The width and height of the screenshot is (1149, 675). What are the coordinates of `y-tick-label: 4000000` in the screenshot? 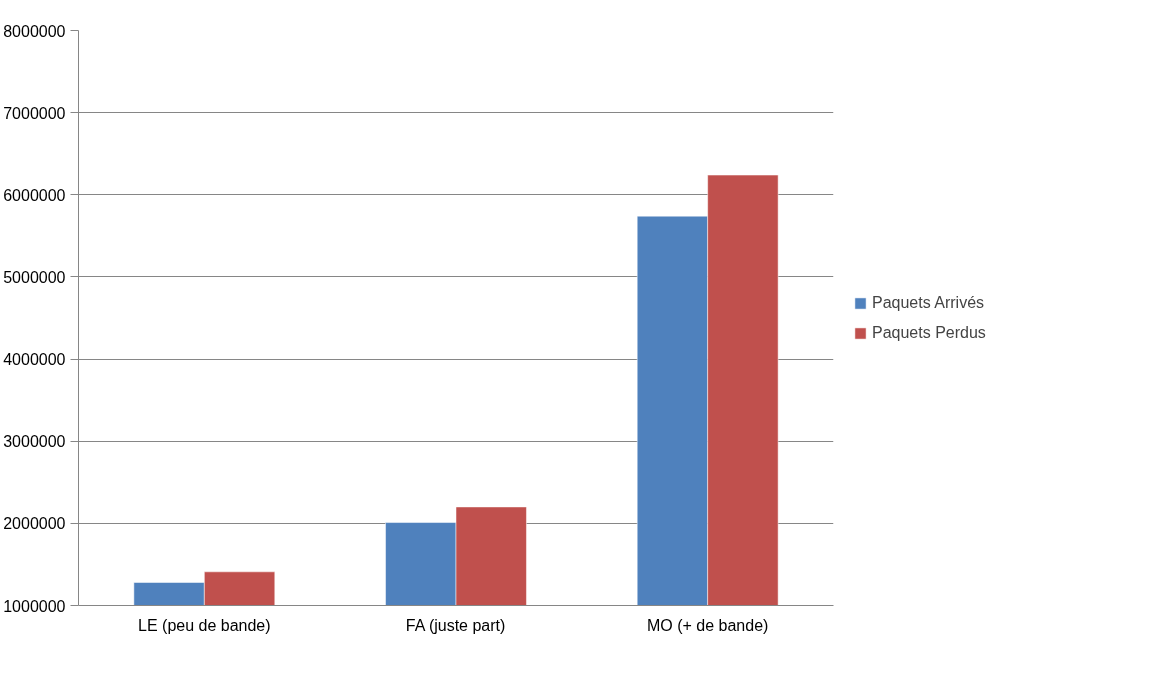 It's located at (34, 360).